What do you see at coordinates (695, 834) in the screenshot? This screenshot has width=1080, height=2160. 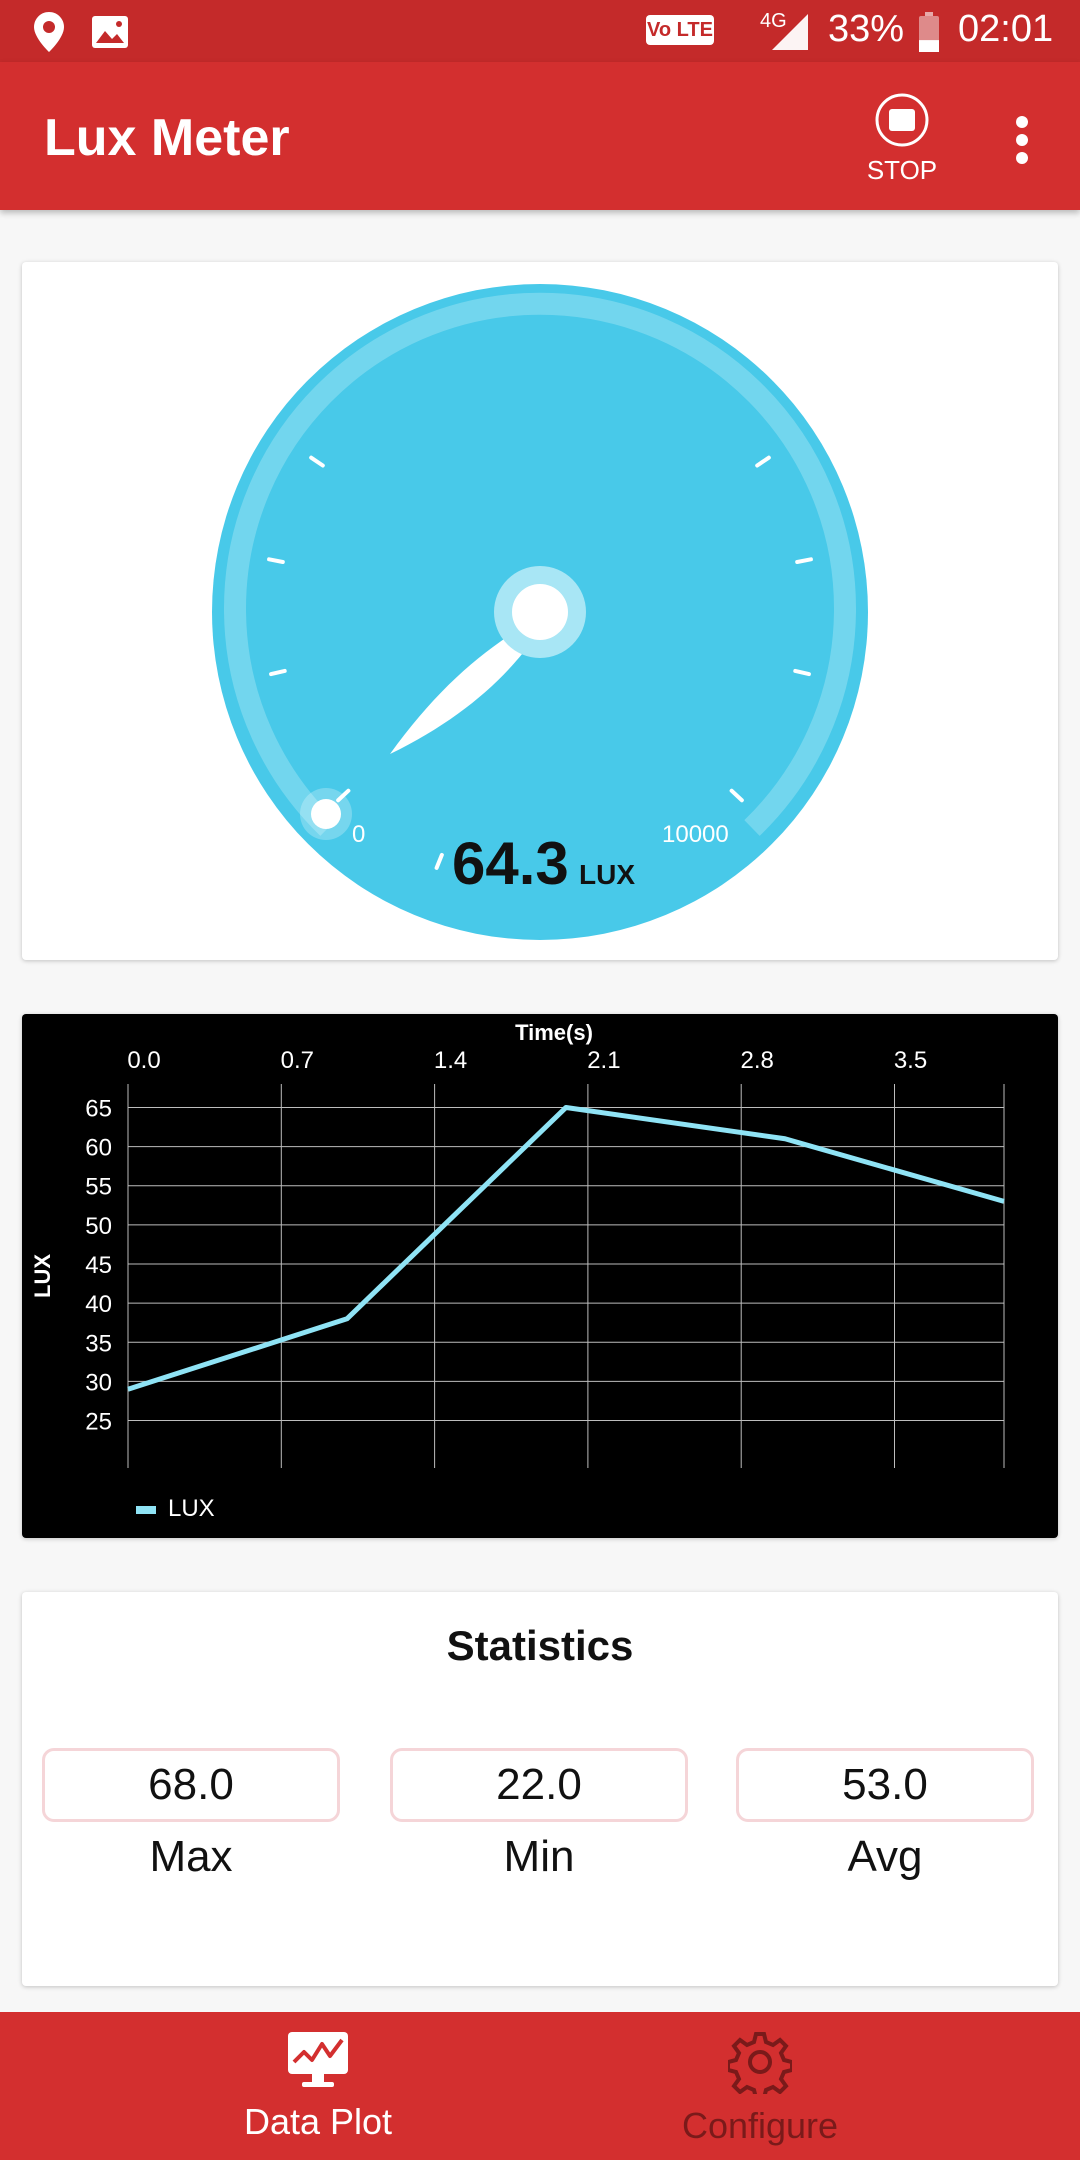 I see `gauge-max-label: 10000` at bounding box center [695, 834].